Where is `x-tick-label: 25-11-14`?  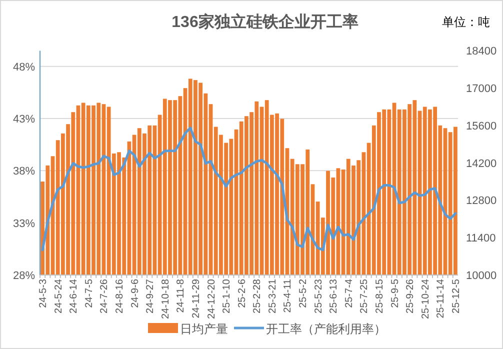 x-tick-label: 25-11-14 is located at coordinates (441, 298).